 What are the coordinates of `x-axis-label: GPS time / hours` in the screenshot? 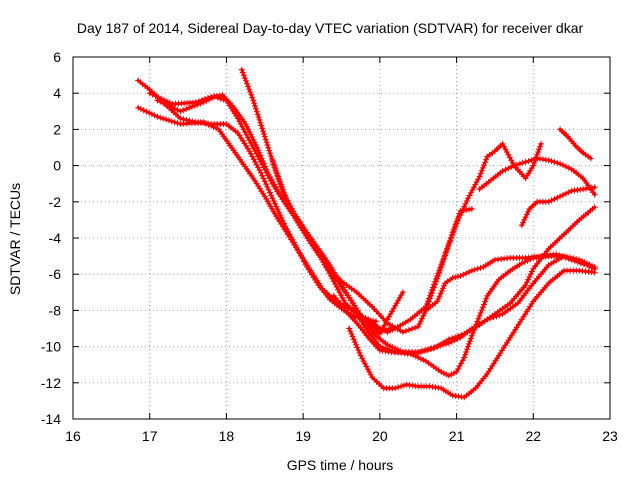 It's located at (340, 465).